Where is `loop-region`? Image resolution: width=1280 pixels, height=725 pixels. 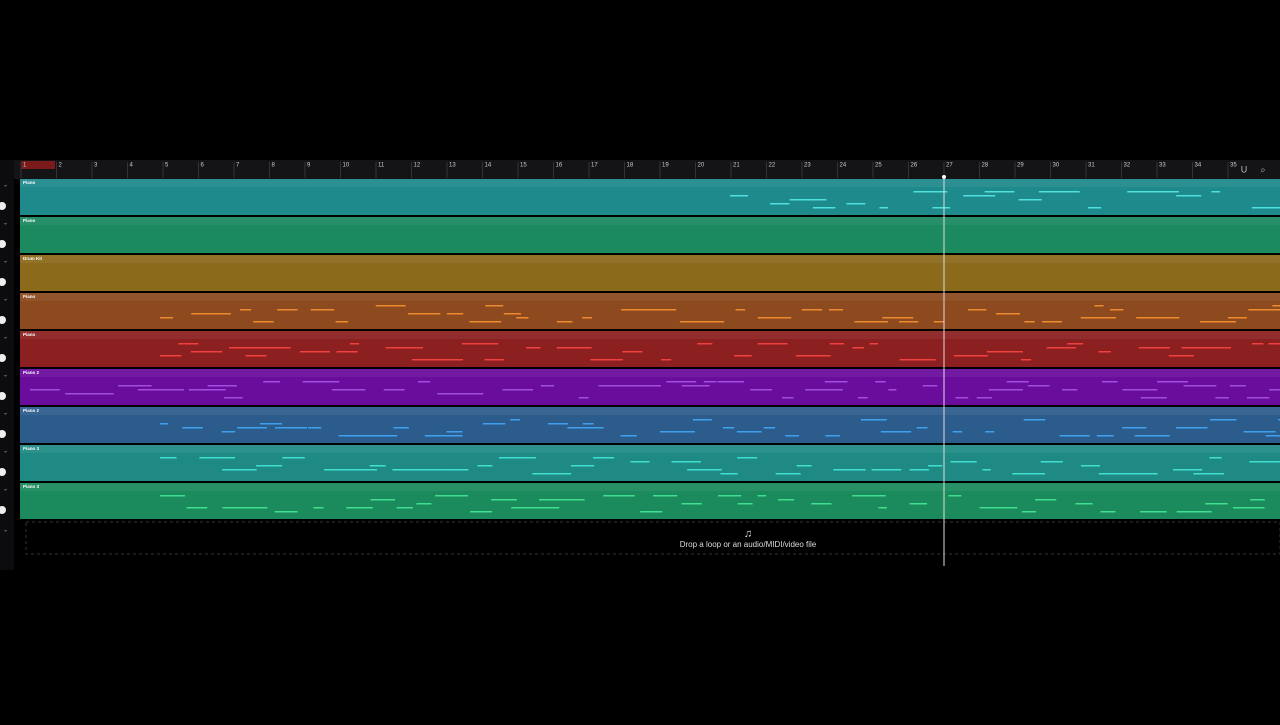 loop-region is located at coordinates (38, 165).